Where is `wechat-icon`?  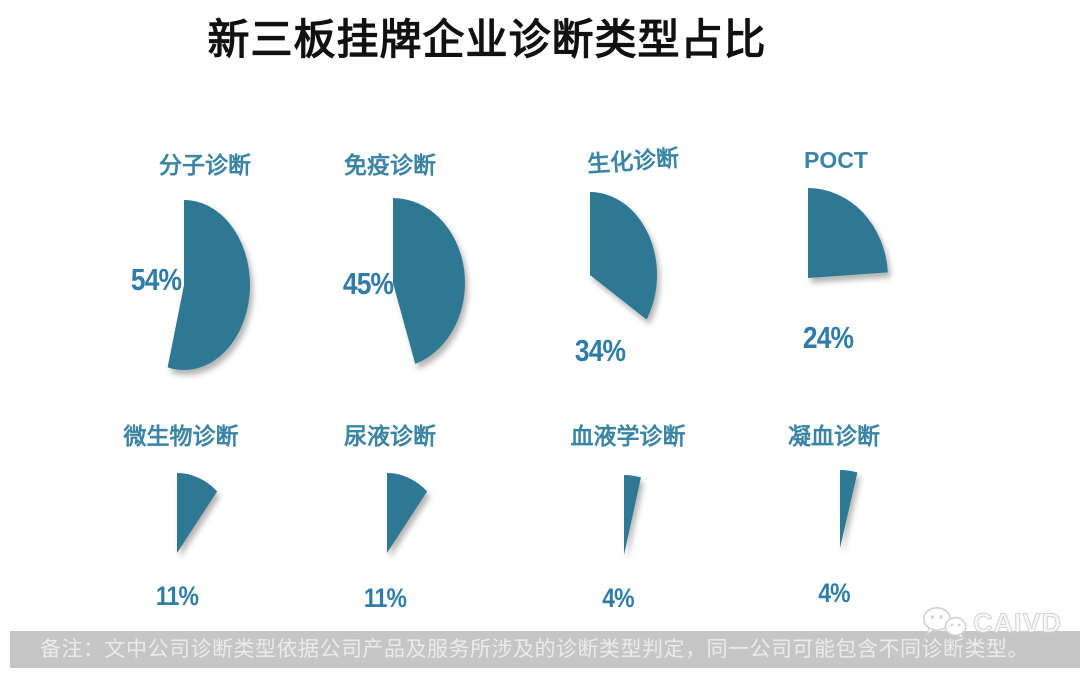 wechat-icon is located at coordinates (945, 623).